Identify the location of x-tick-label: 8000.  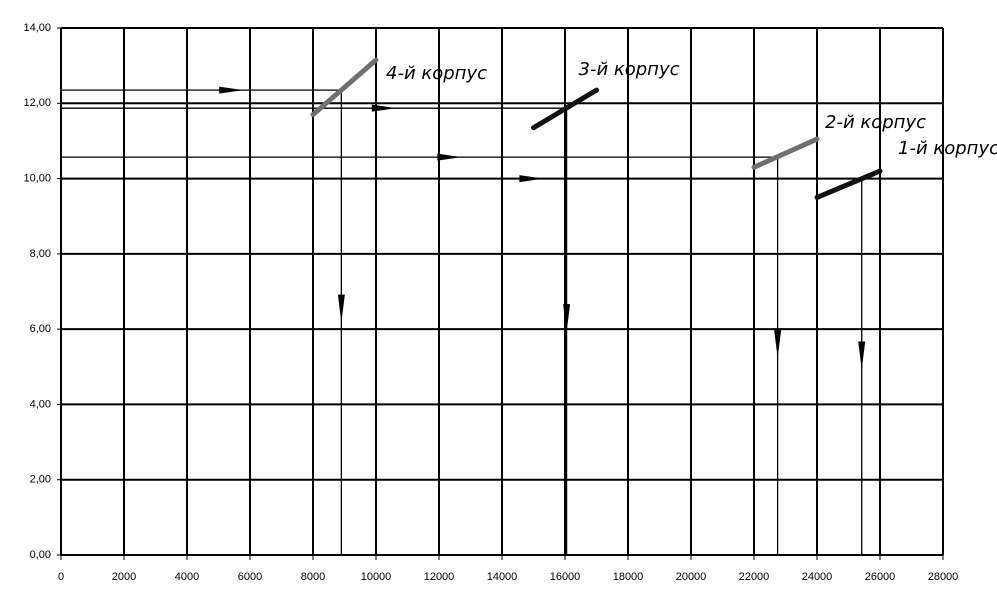
(313, 577).